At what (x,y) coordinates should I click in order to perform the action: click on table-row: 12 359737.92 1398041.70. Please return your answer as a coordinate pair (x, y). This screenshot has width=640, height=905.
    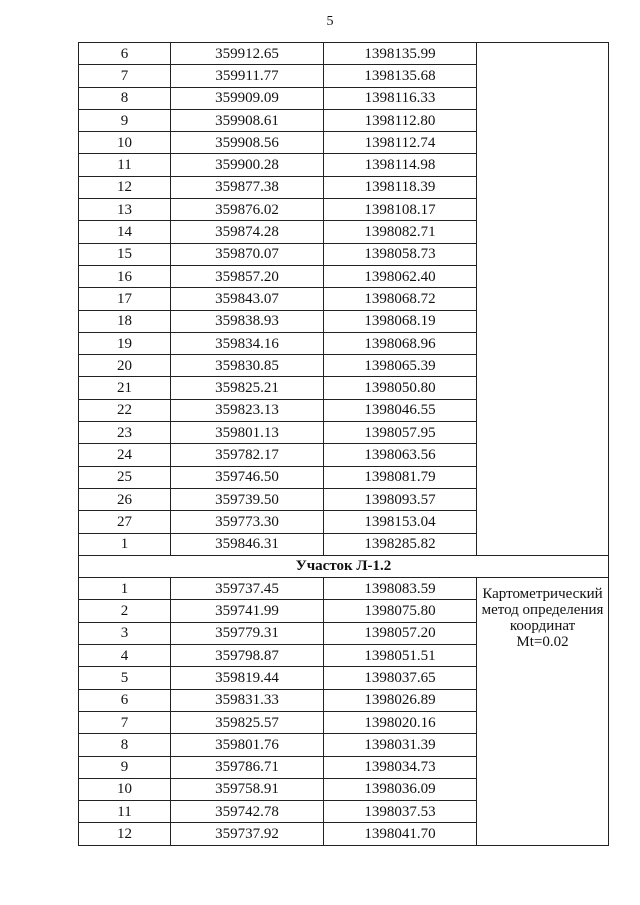
    Looking at the image, I should click on (343, 834).